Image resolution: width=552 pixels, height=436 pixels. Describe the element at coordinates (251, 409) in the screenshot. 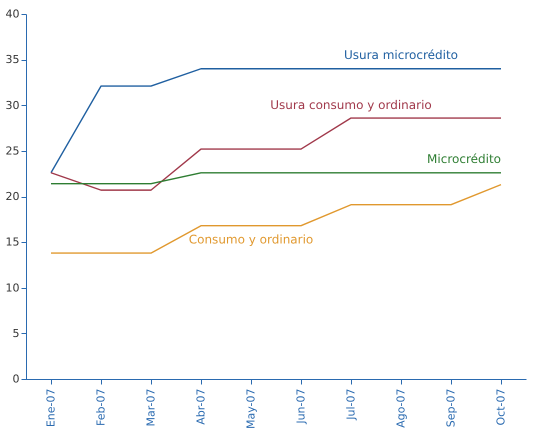

I see `x-tick-label: May-07` at that location.